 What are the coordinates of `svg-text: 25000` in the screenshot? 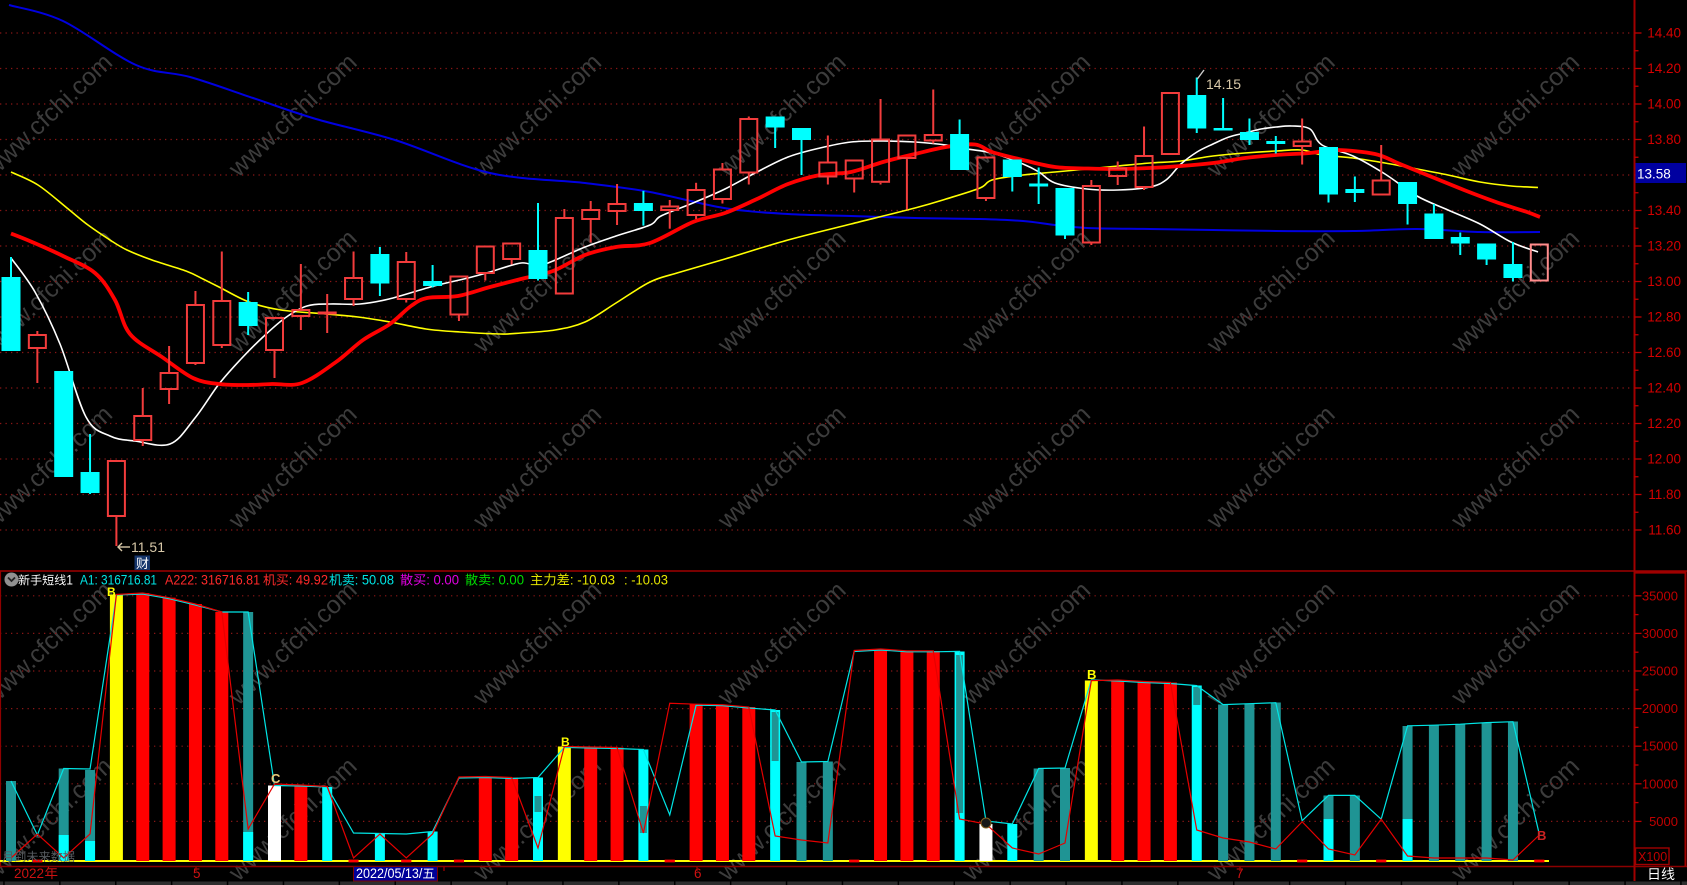 It's located at (1660, 671).